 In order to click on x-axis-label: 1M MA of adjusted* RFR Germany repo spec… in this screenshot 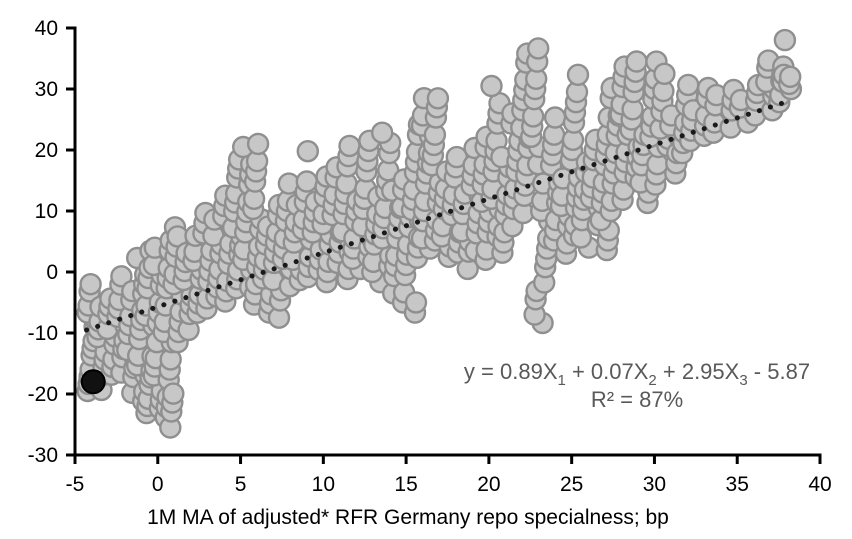, I will do `click(408, 517)`.